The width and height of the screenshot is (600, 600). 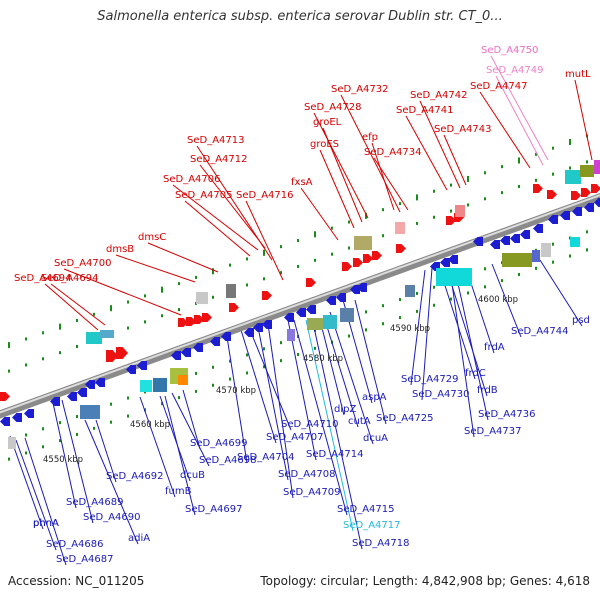 What do you see at coordinates (139, 538) in the screenshot?
I see `reverse-gene-label: adiA` at bounding box center [139, 538].